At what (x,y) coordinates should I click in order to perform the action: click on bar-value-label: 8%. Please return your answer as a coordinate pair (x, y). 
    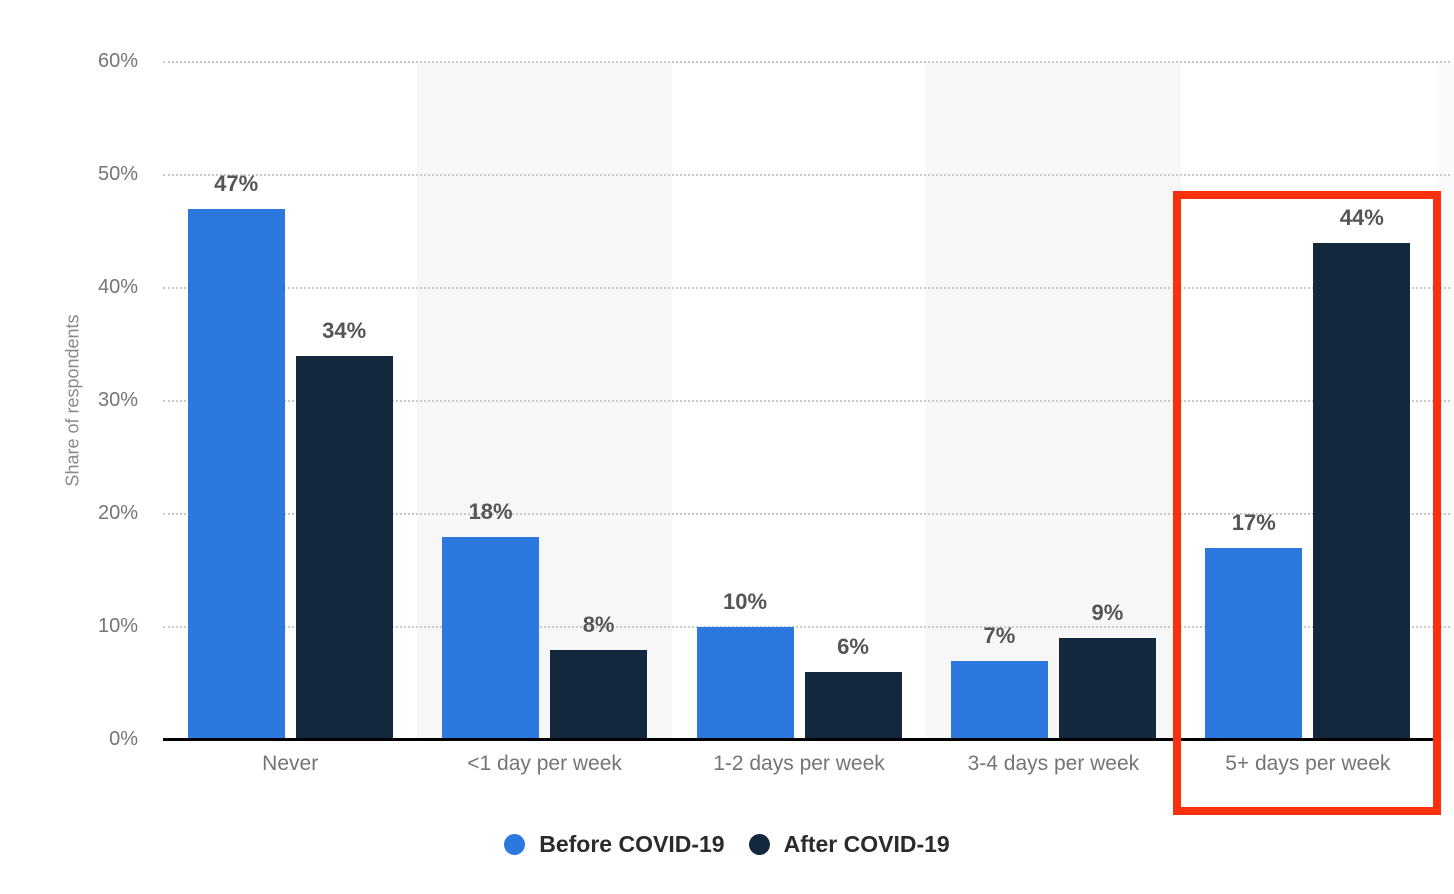
    Looking at the image, I should click on (598, 624).